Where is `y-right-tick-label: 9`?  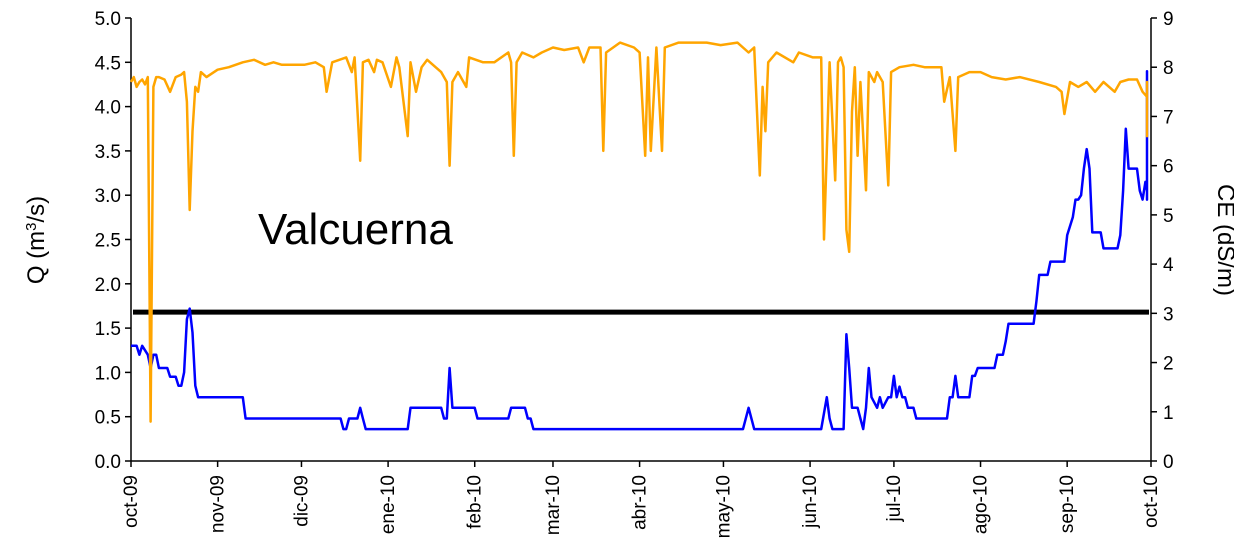
y-right-tick-label: 9 is located at coordinates (1168, 19).